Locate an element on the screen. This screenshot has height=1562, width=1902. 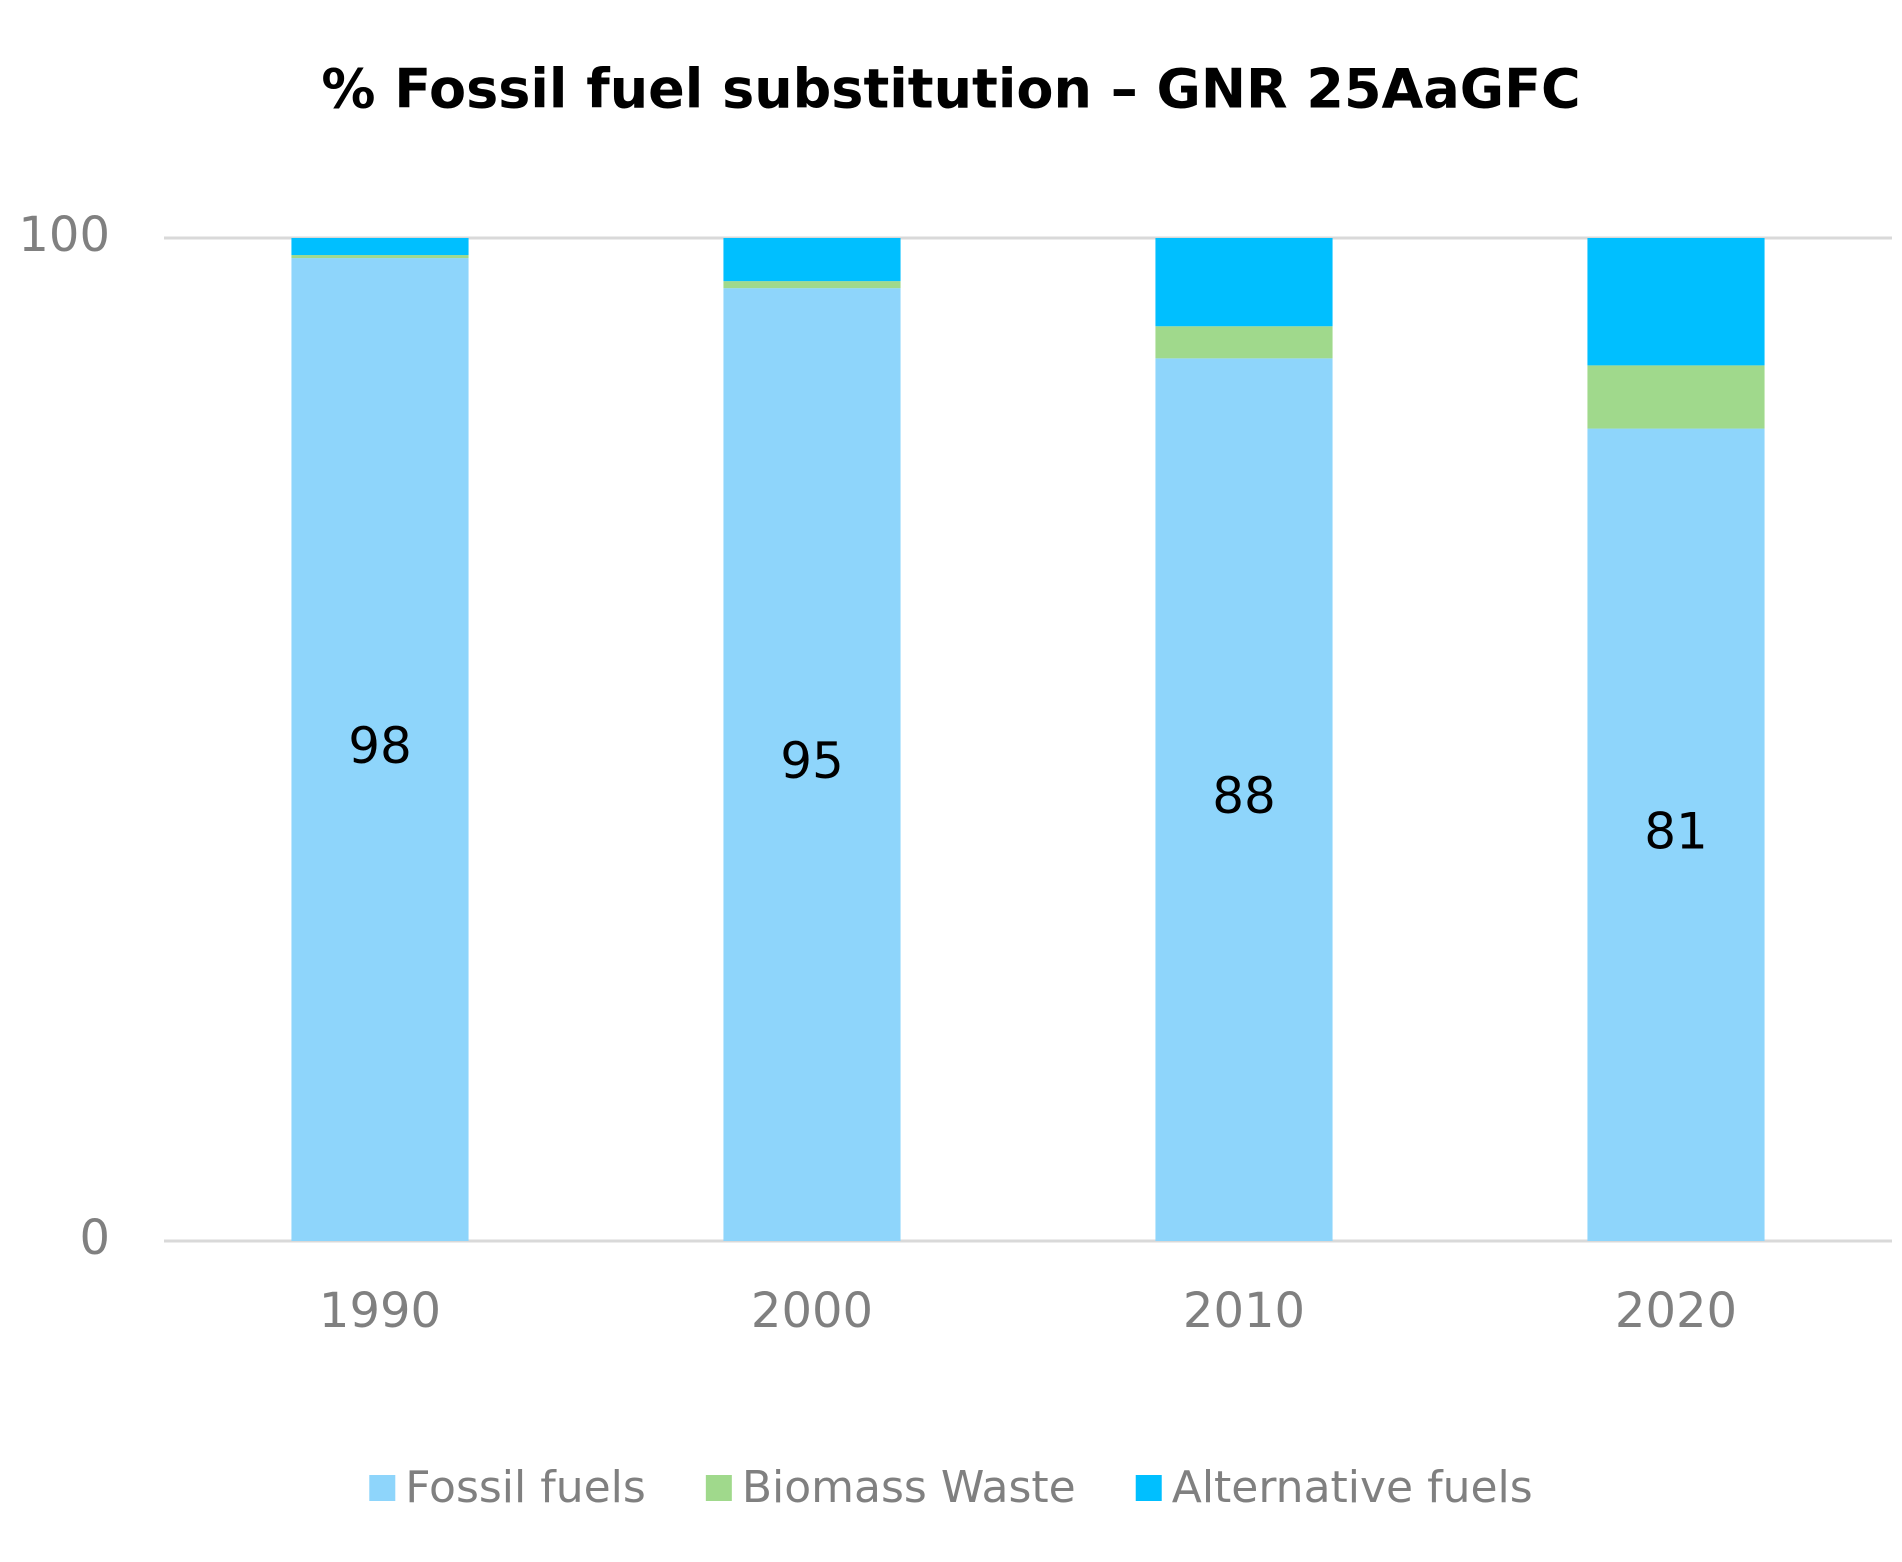
x-tick-label: 2010 is located at coordinates (1244, 1311).